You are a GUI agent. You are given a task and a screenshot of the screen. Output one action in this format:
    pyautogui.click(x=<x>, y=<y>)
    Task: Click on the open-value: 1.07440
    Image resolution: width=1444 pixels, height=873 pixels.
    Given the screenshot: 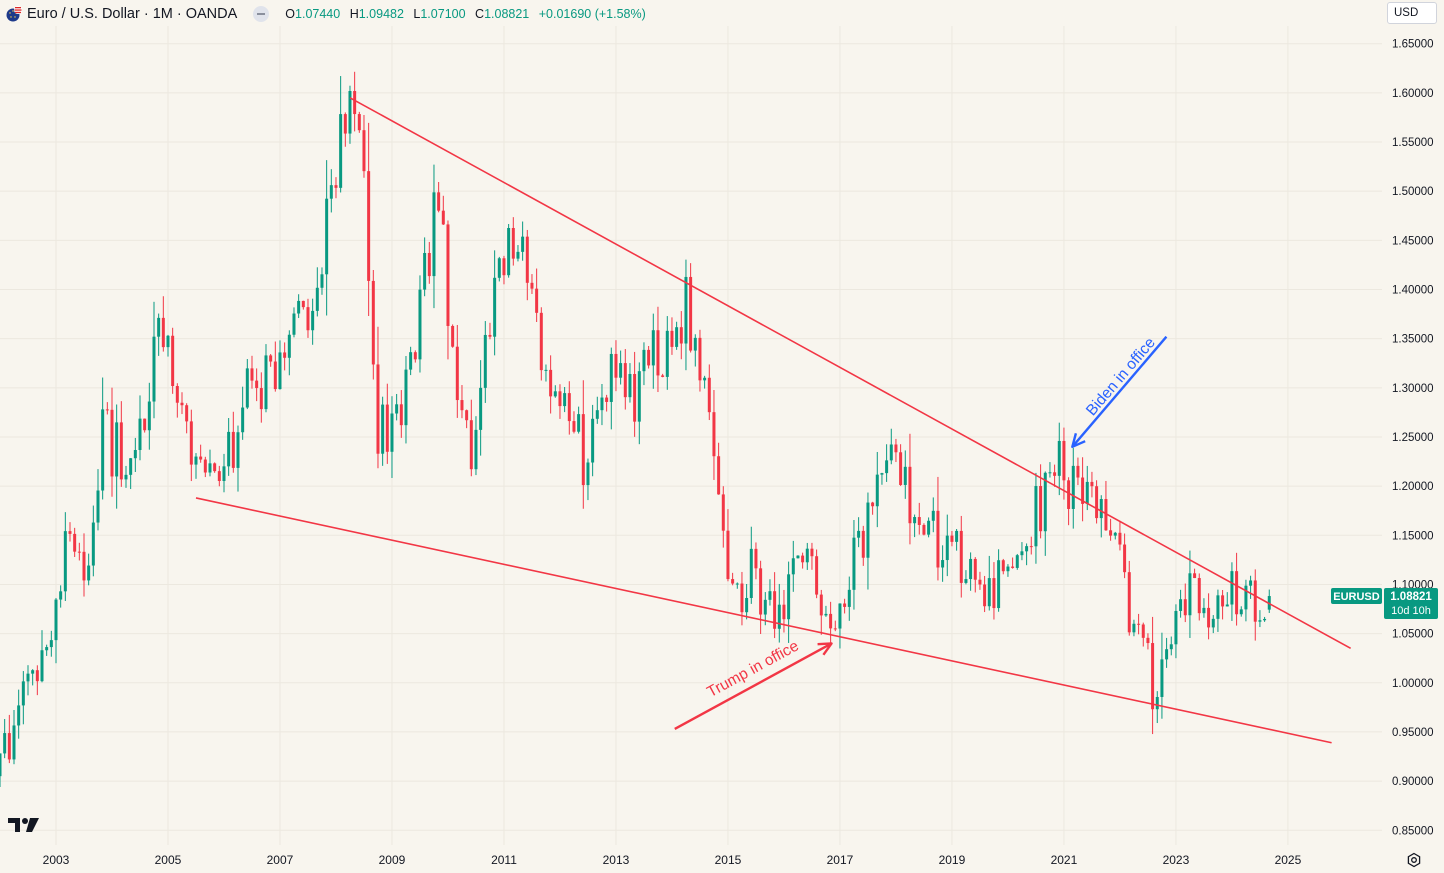 What is the action you would take?
    pyautogui.click(x=318, y=14)
    